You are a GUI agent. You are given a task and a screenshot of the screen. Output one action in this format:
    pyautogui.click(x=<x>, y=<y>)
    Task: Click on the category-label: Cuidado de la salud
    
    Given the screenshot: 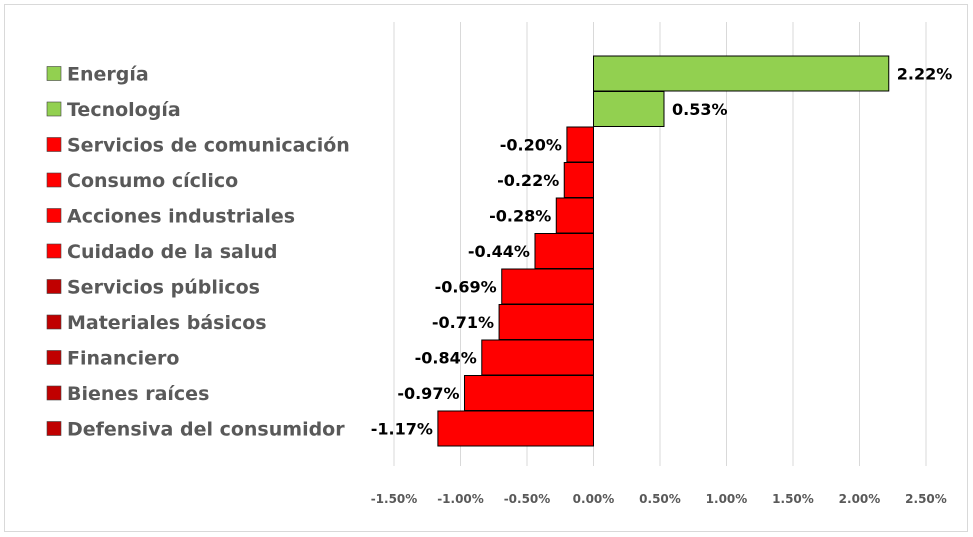 What is the action you would take?
    pyautogui.click(x=172, y=252)
    